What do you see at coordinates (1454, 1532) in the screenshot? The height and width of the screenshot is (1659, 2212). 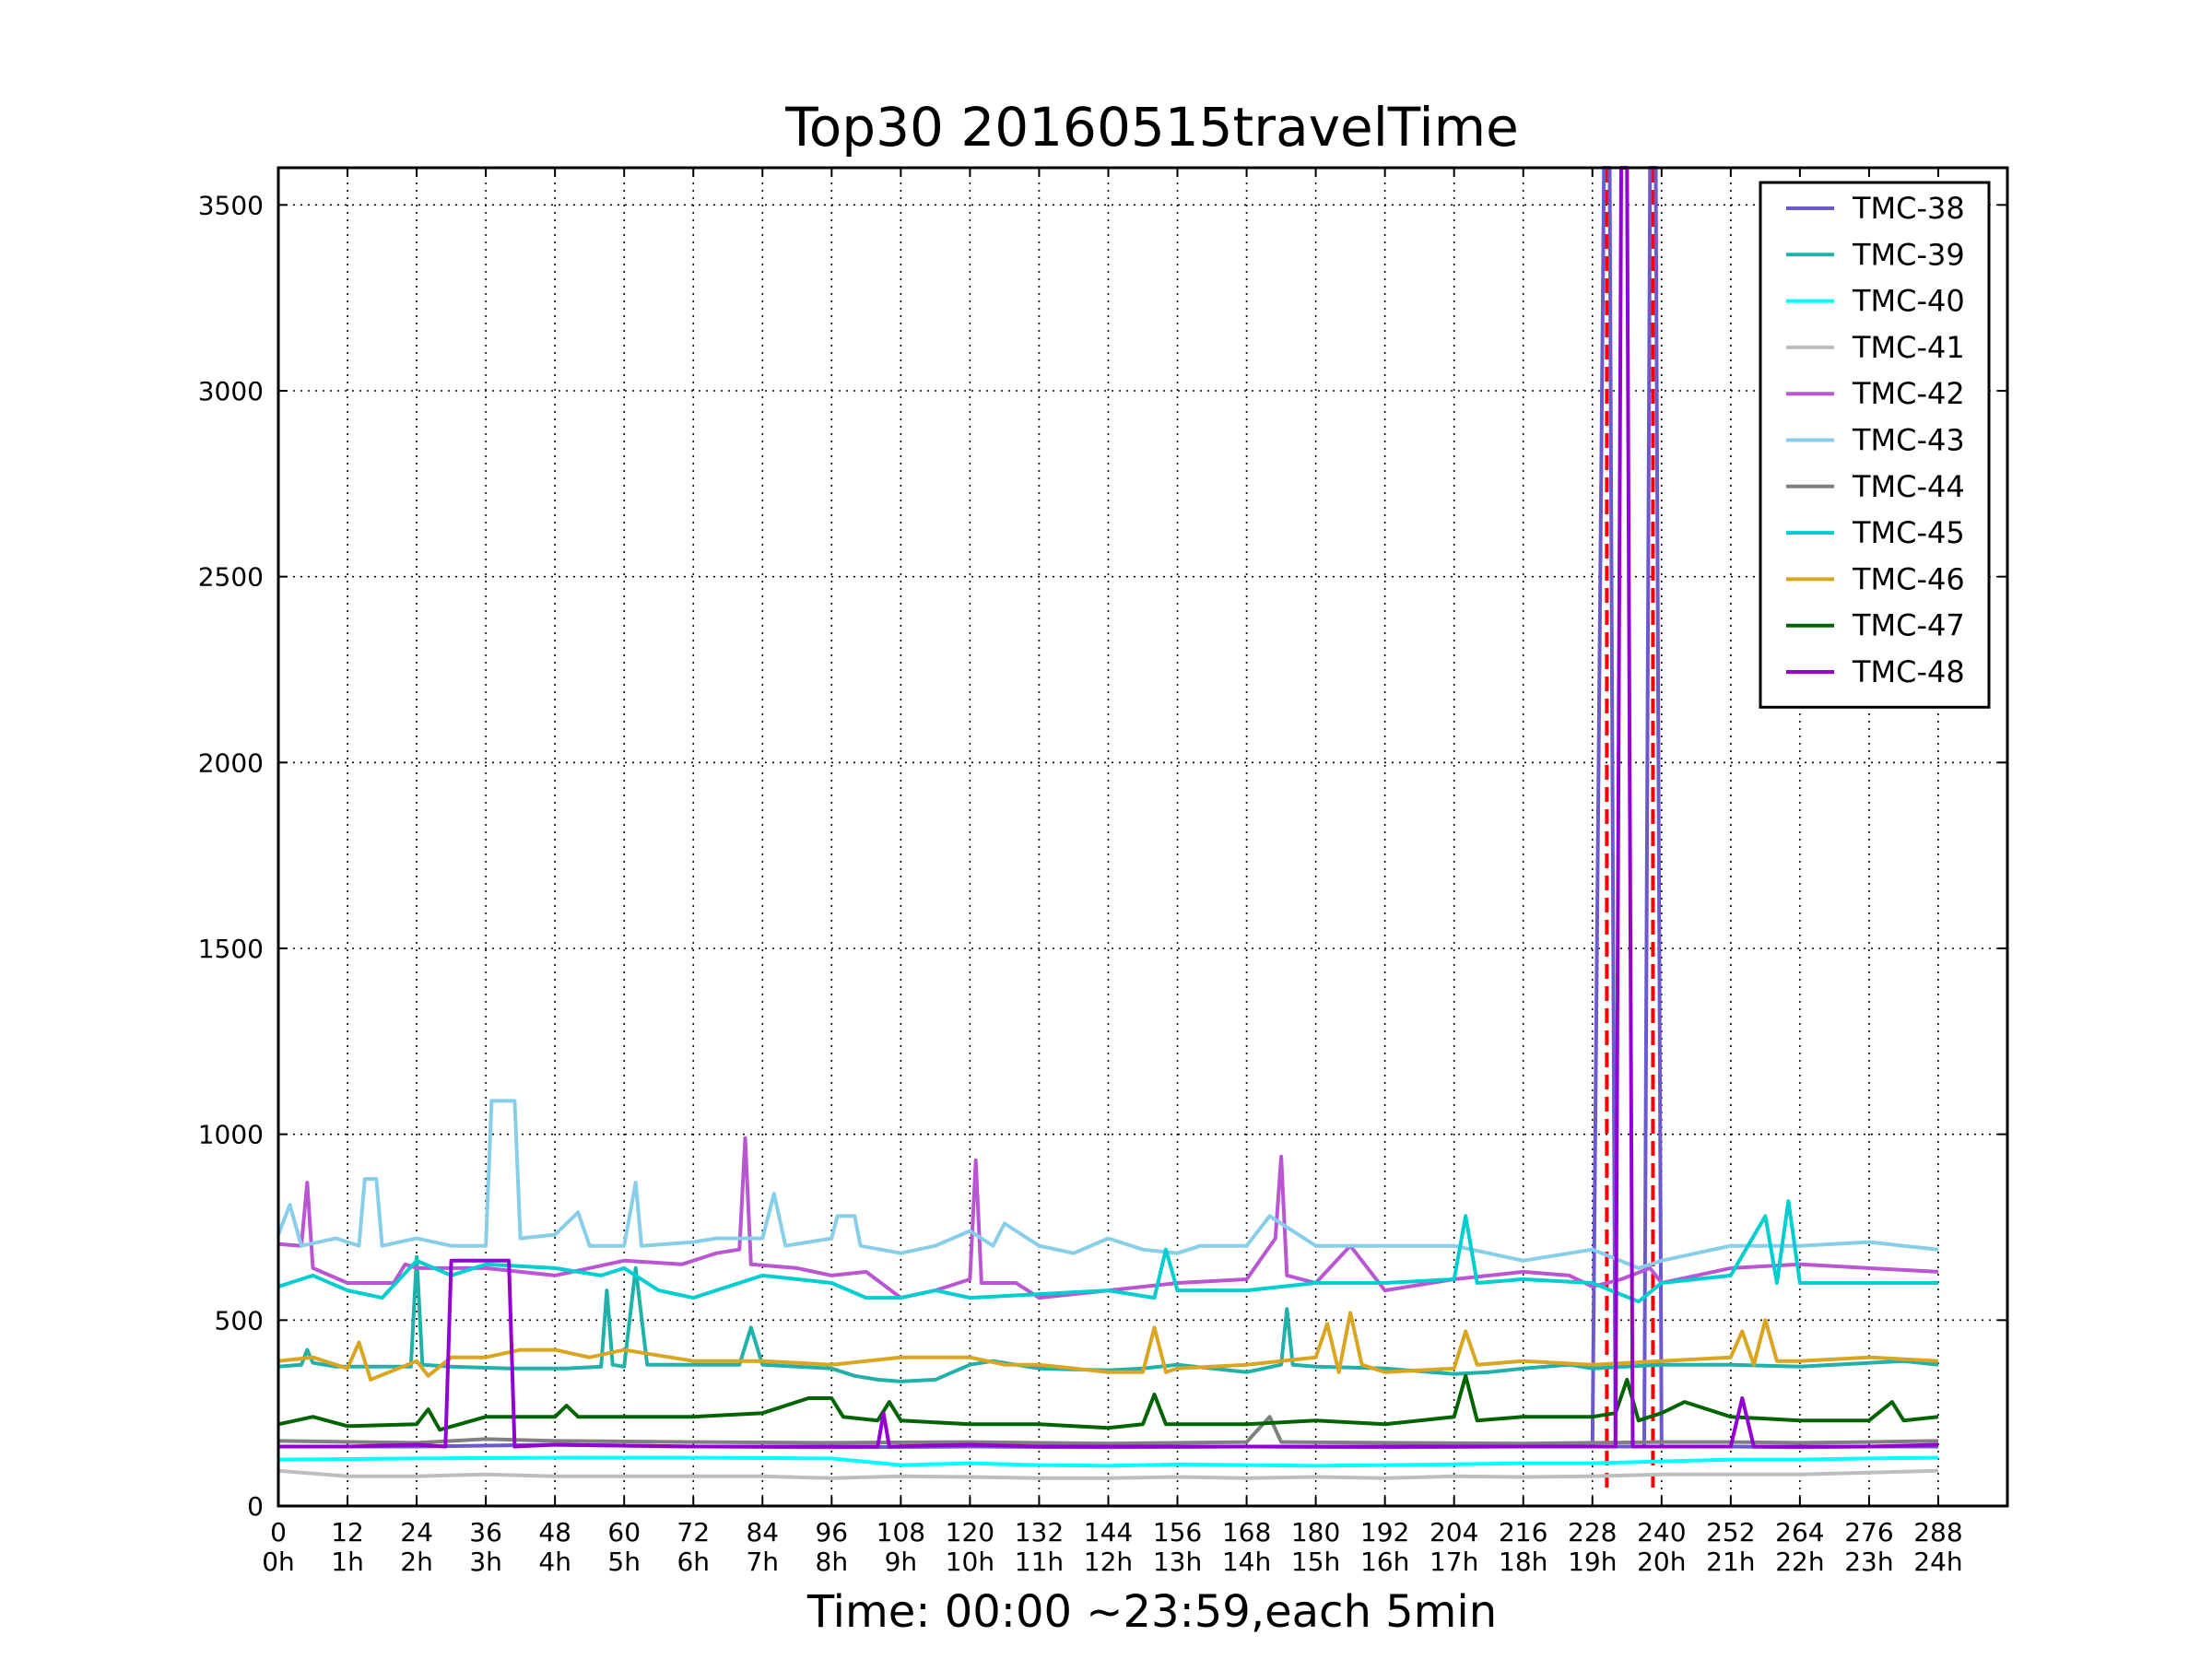 I see `x-tick-label: 204` at bounding box center [1454, 1532].